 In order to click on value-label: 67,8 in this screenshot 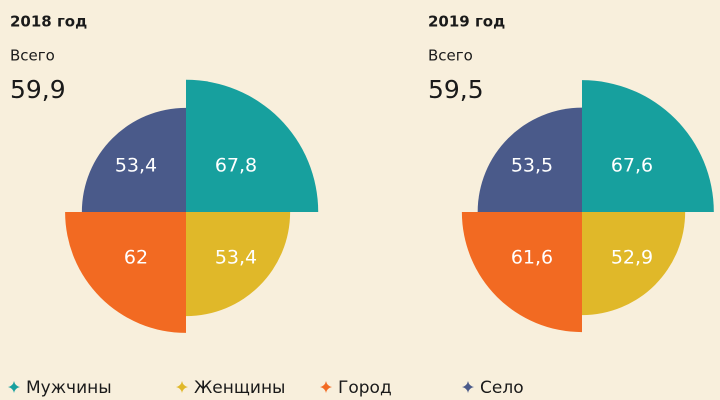, I will do `click(236, 166)`.